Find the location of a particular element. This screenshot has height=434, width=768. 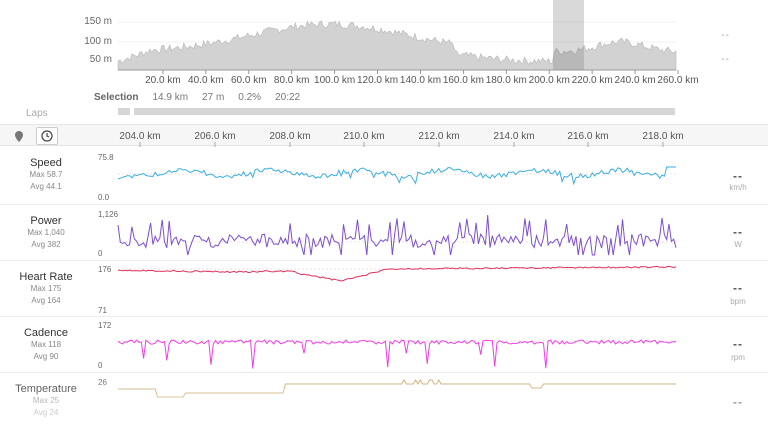

time-mode-button is located at coordinates (47, 136).